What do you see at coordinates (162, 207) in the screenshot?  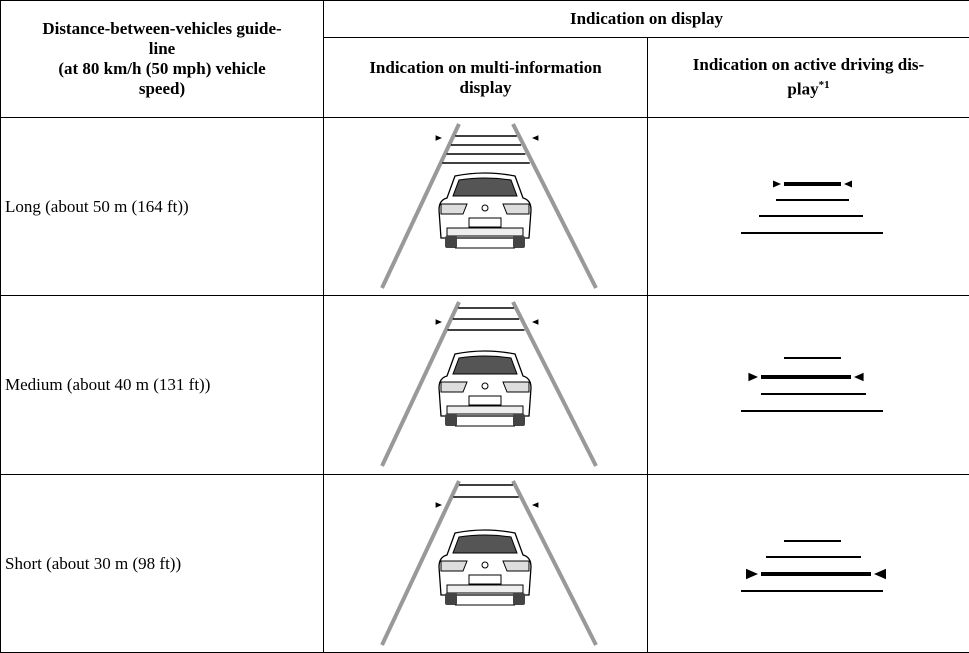 I see `row-label: Long (about 50 m (164 ft))` at bounding box center [162, 207].